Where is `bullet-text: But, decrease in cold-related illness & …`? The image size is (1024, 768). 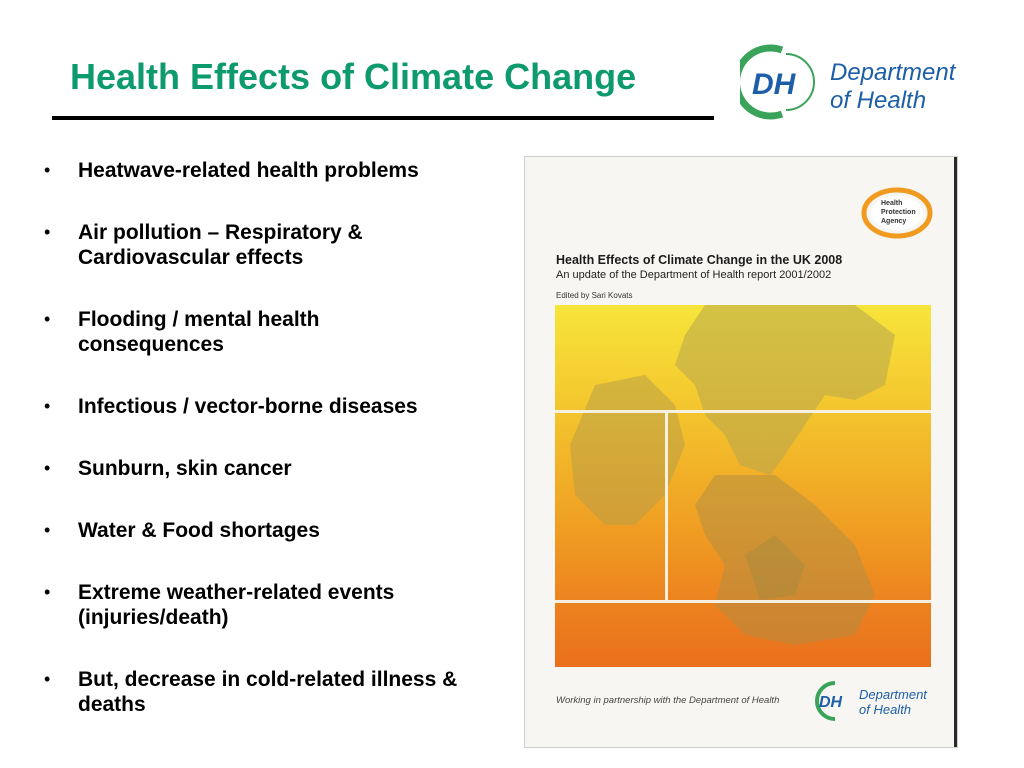 bullet-text: But, decrease in cold-related illness & … is located at coordinates (268, 692).